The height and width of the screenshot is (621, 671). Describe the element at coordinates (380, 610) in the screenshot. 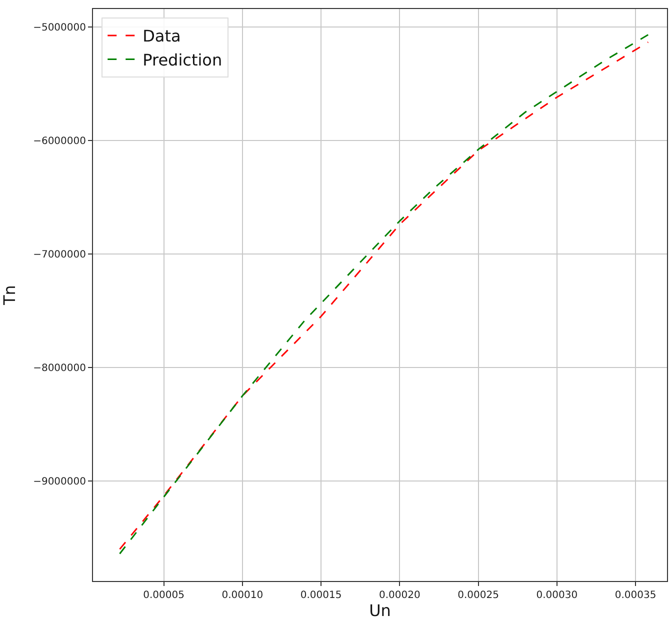

I see `x-axis-title: Un` at that location.